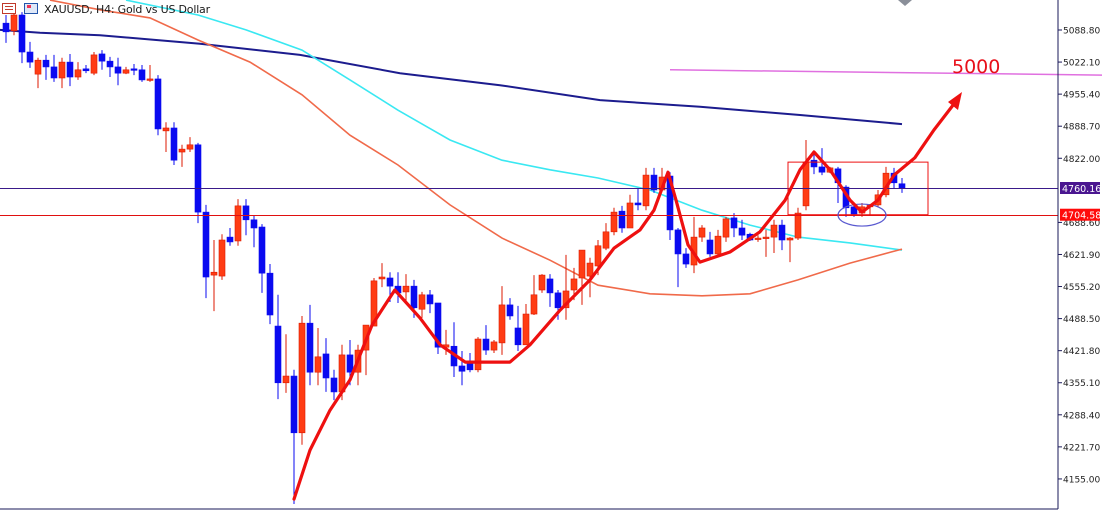 The height and width of the screenshot is (511, 1106). I want to click on axis-tick-label: 5088.80, so click(1081, 32).